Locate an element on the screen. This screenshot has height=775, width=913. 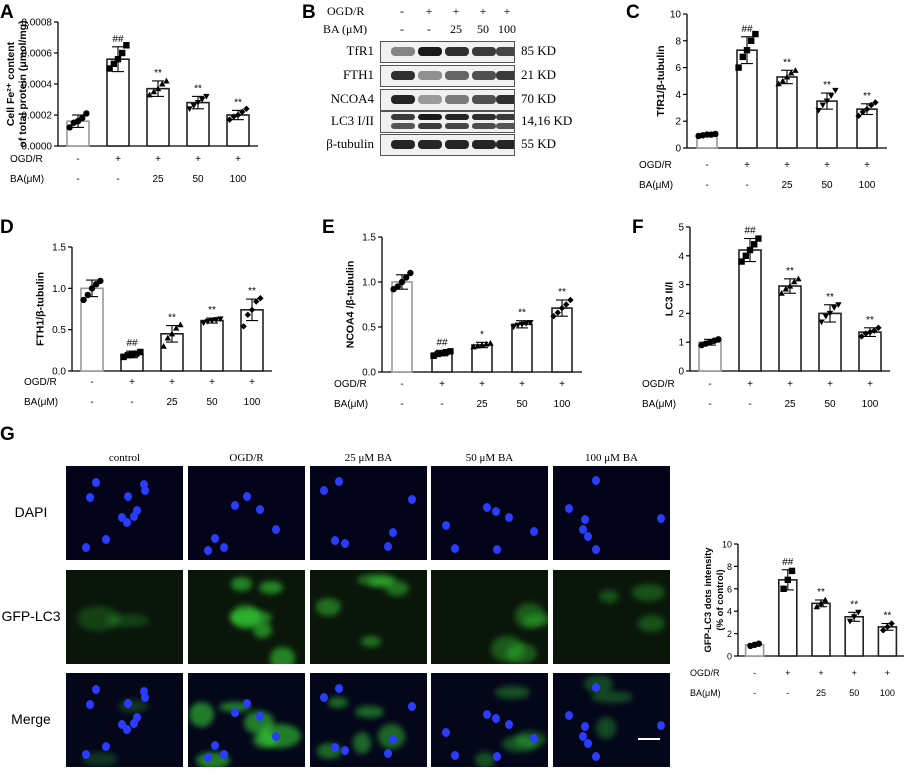
micrograph-row-label: DAPI is located at coordinates (31, 512).